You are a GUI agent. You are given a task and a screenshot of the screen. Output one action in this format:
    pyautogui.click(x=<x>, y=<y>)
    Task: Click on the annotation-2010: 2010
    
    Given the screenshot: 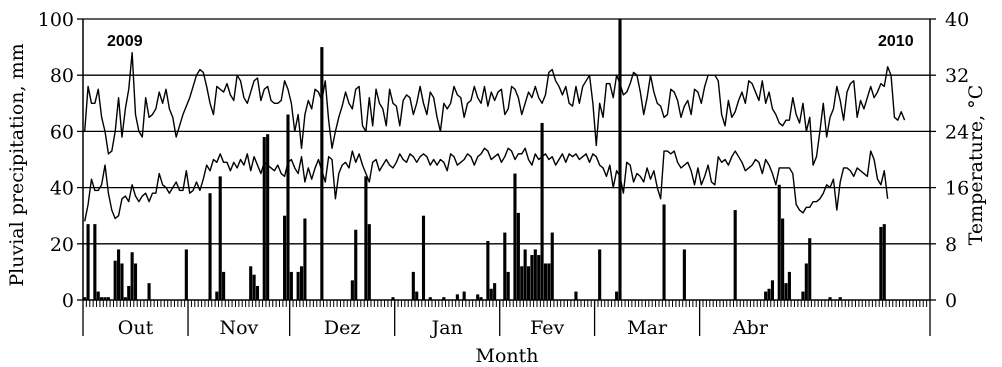 What is the action you would take?
    pyautogui.click(x=896, y=41)
    